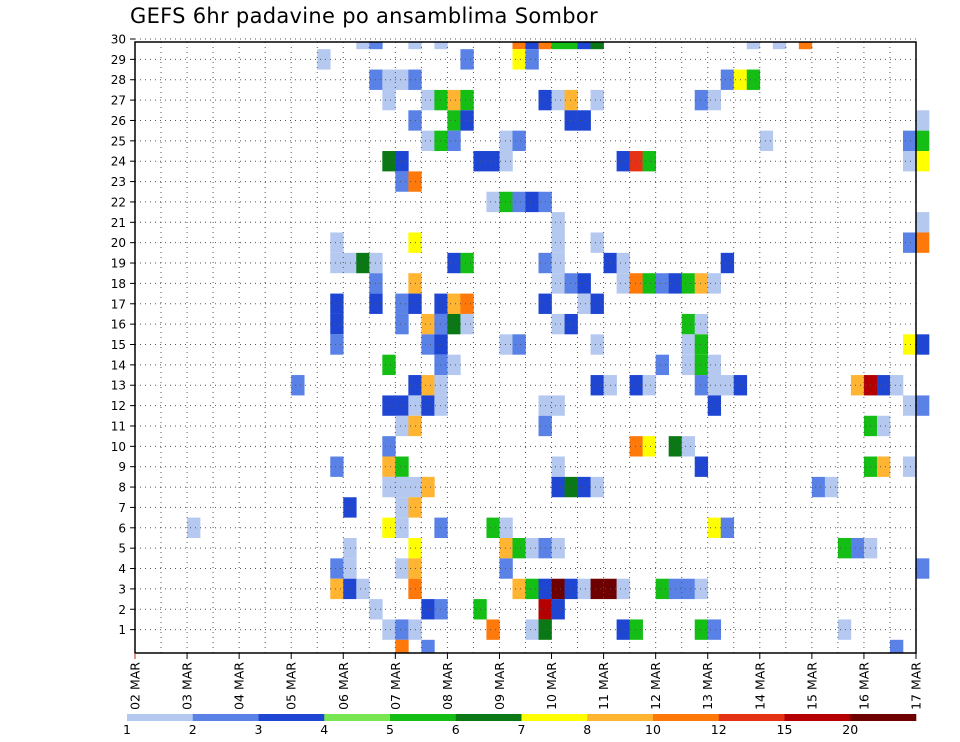  I want to click on y-tick-label: 27, so click(118, 101).